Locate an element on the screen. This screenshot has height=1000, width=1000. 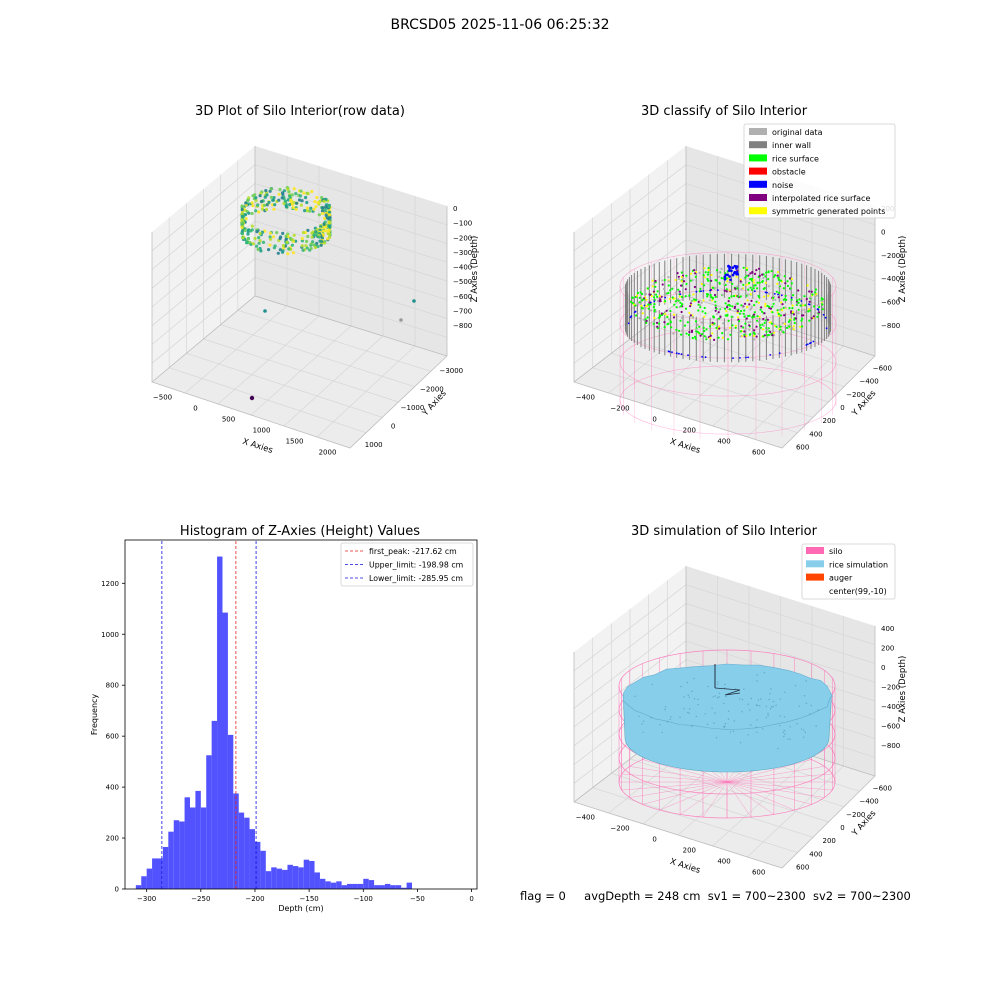
p3-y-tick-label: 200 is located at coordinates (112, 839).